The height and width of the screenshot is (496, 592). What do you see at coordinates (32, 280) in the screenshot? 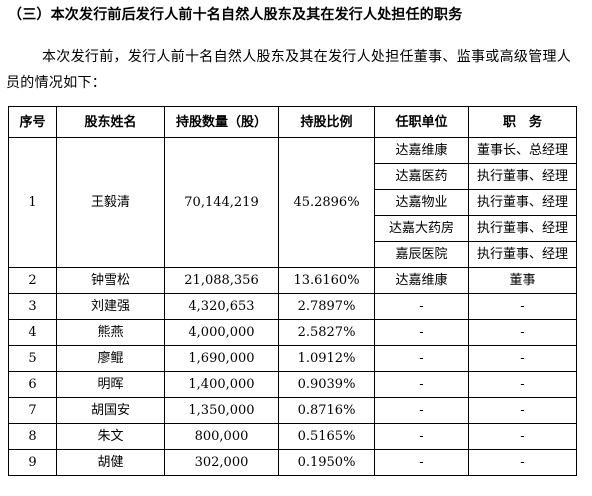
I see `cell-no: 2` at bounding box center [32, 280].